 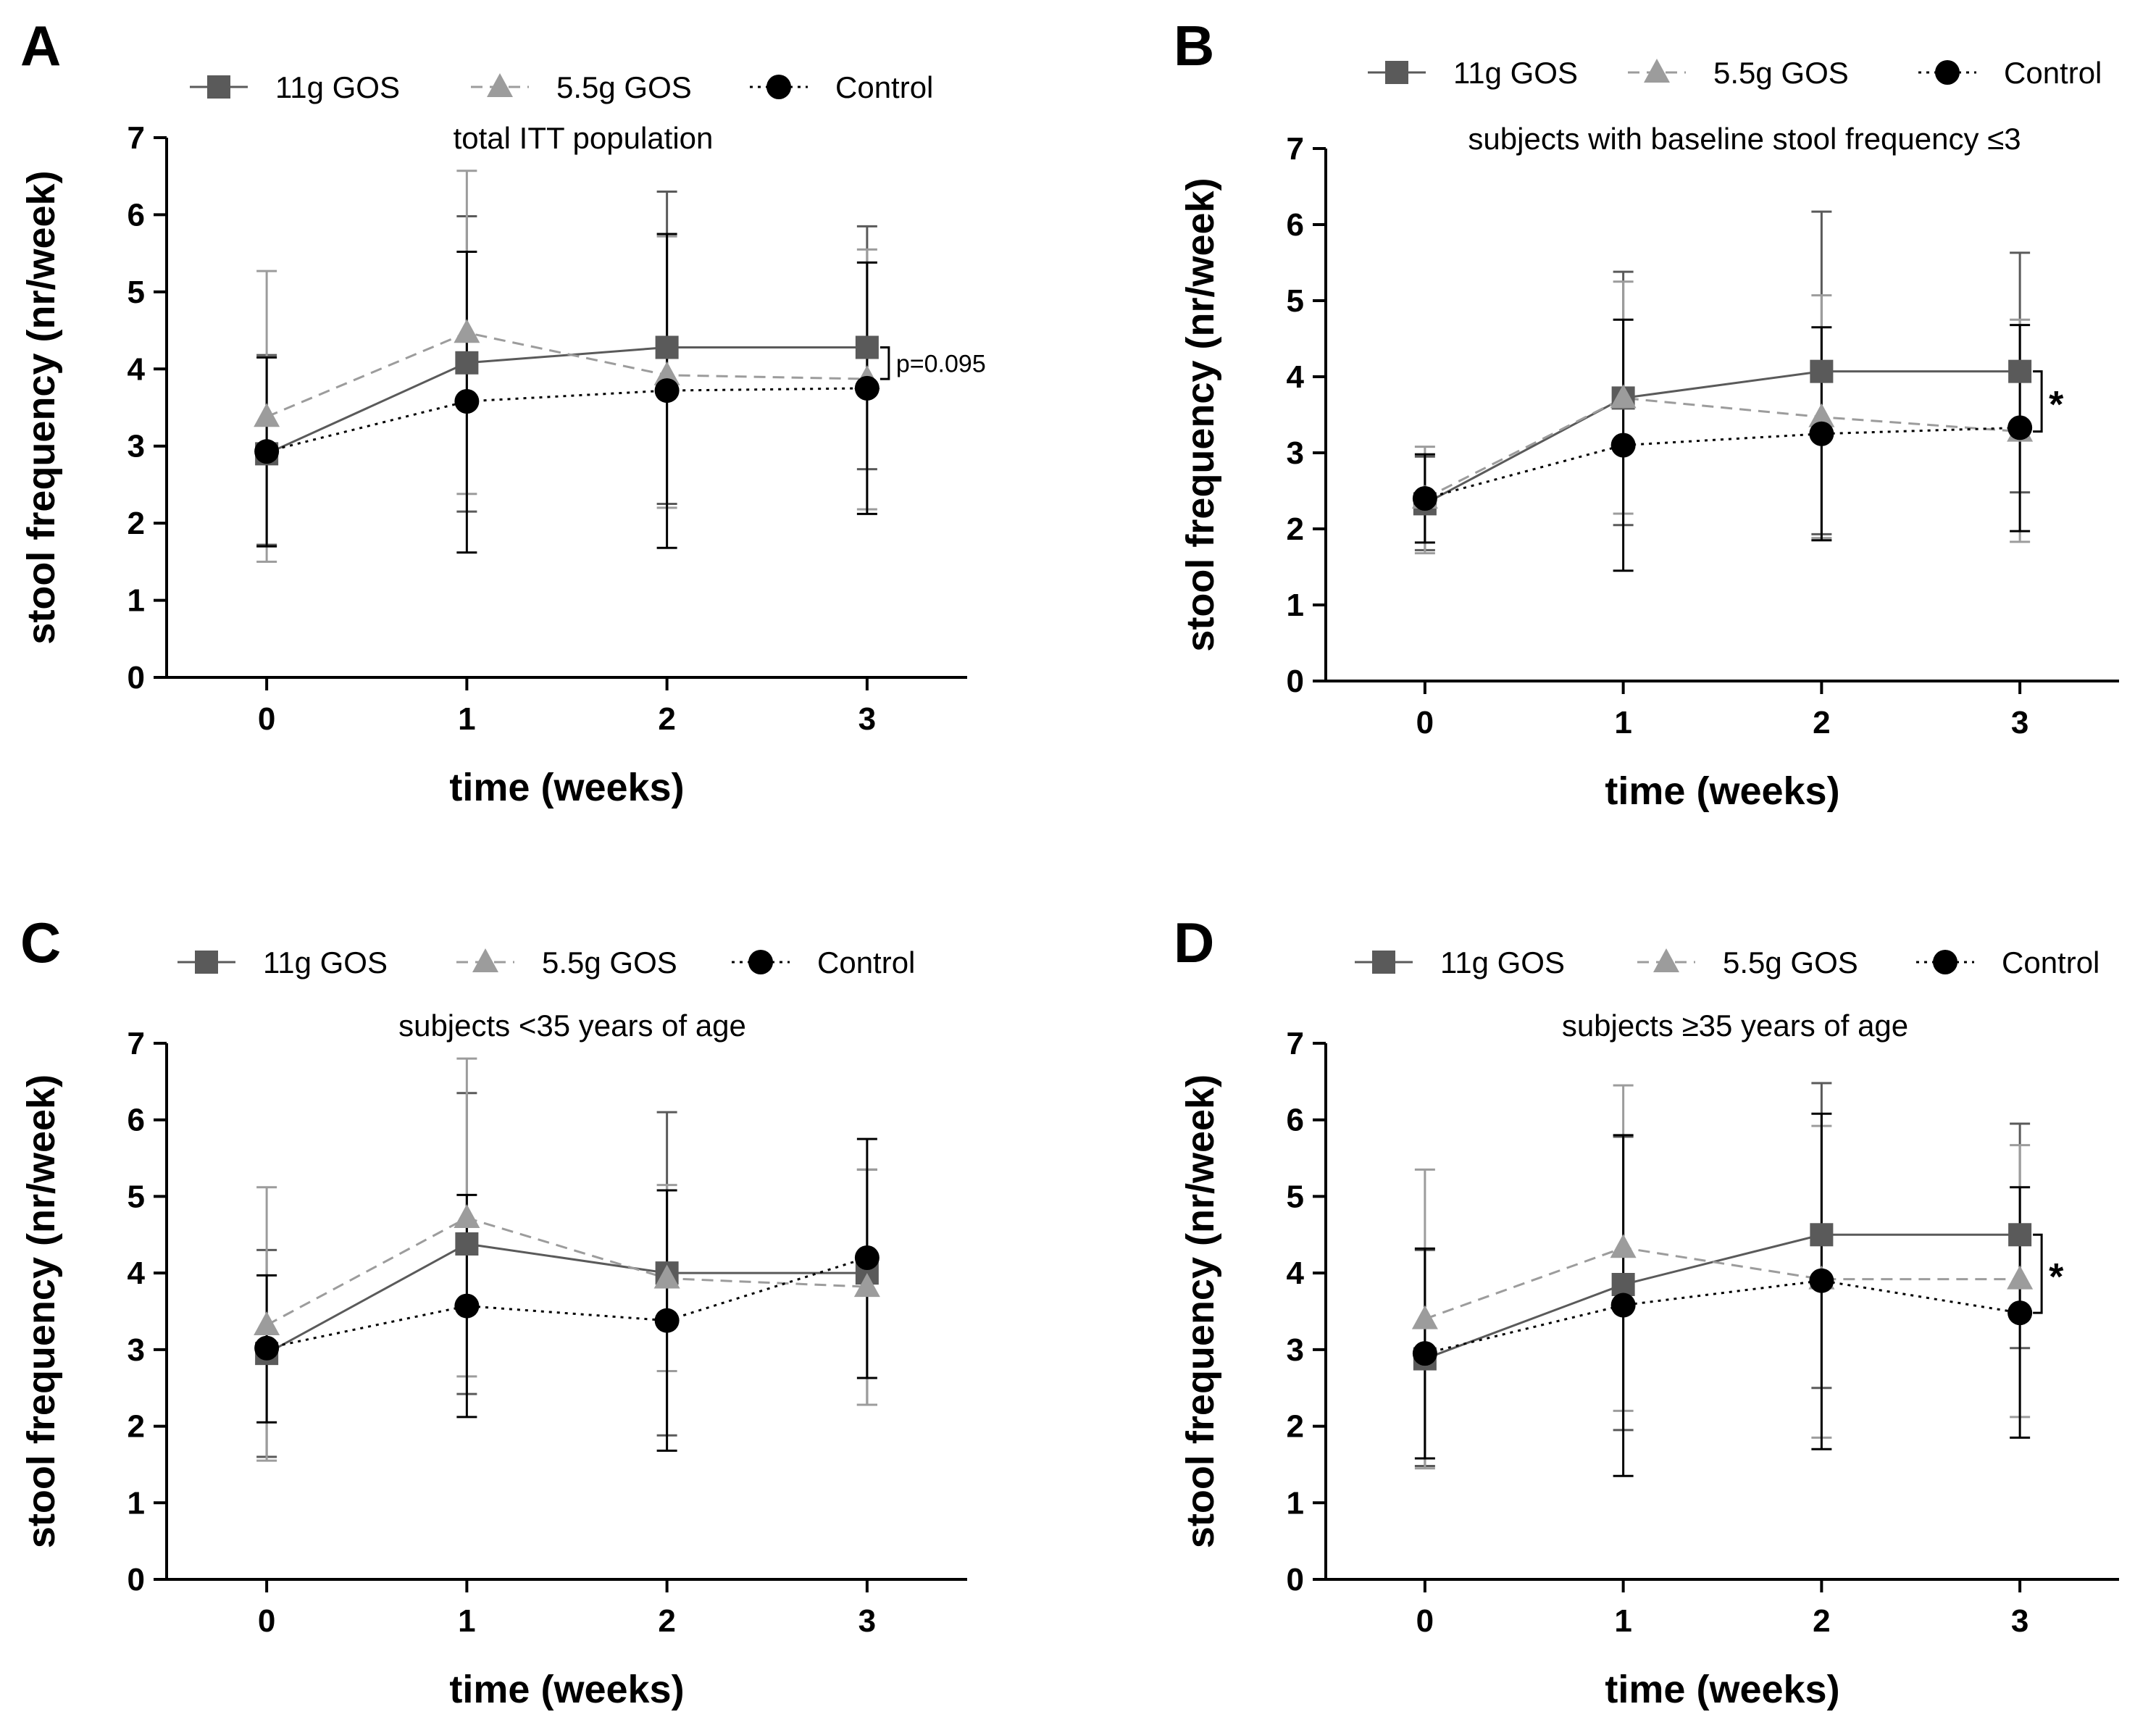 I want to click on panel-c-series-line-gos11, so click(x=566, y=1298).